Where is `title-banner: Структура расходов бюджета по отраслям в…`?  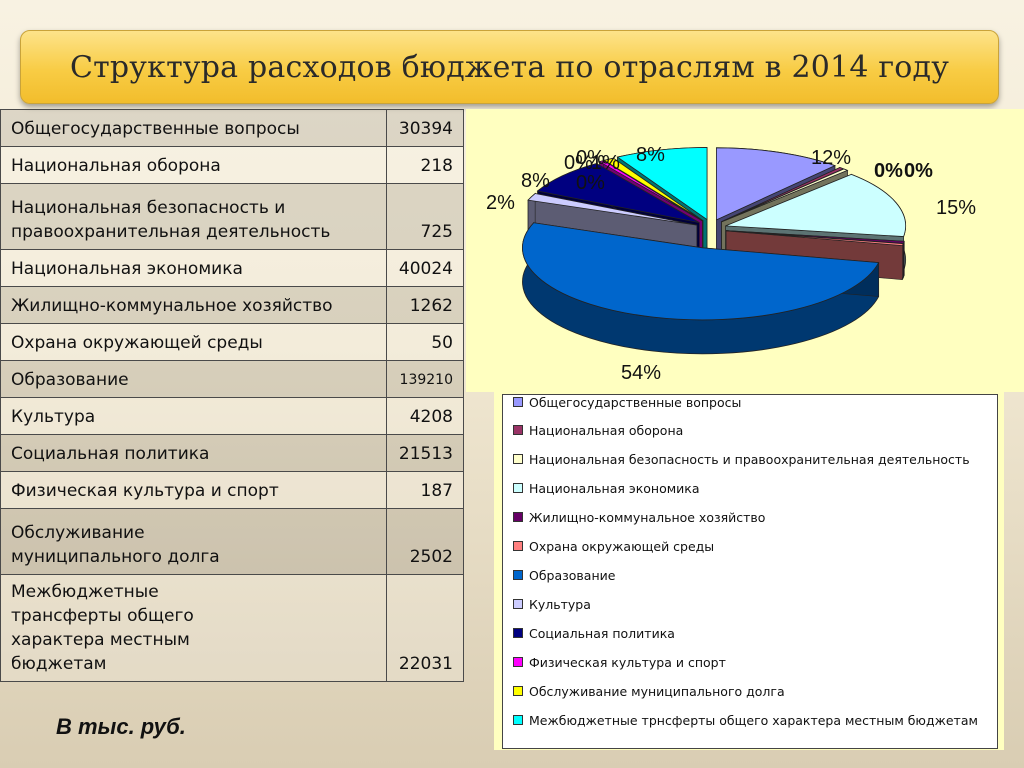
title-banner: Структура расходов бюджета по отраслям в… is located at coordinates (509, 67).